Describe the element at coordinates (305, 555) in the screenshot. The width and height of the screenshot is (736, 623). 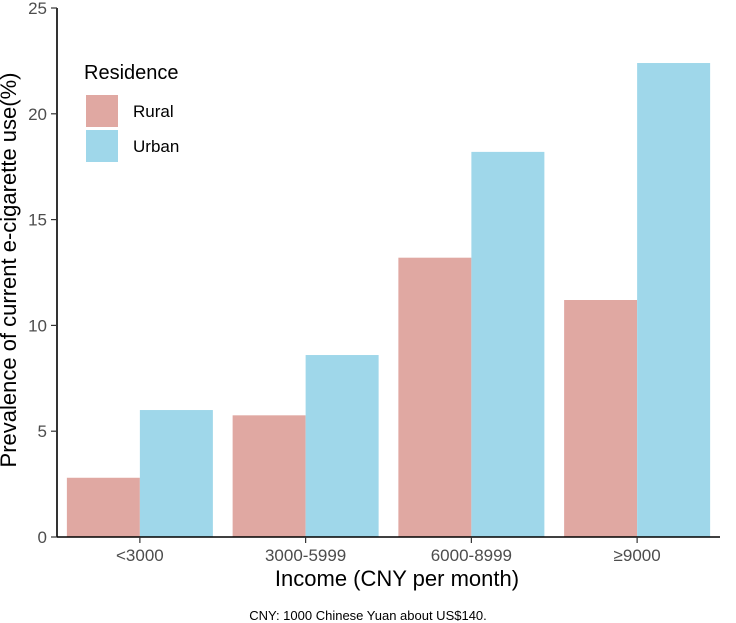
I see `x-tick-label: 3000-5999` at that location.